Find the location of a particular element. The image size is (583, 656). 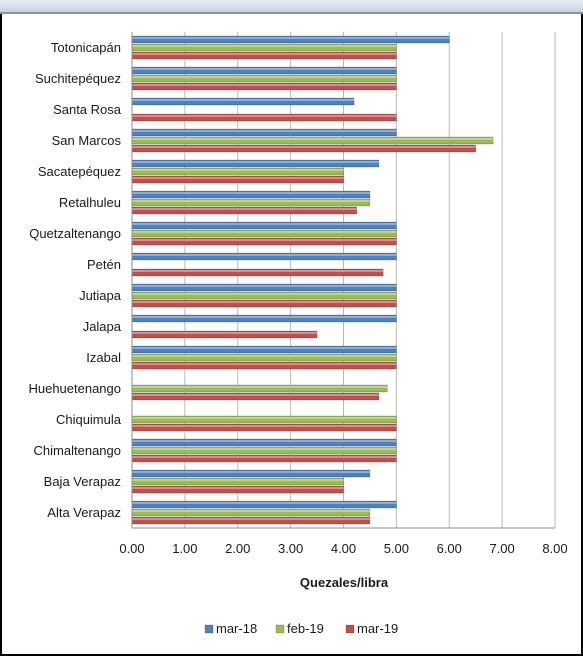

legend-label-mar-18: mar-18 is located at coordinates (236, 628).